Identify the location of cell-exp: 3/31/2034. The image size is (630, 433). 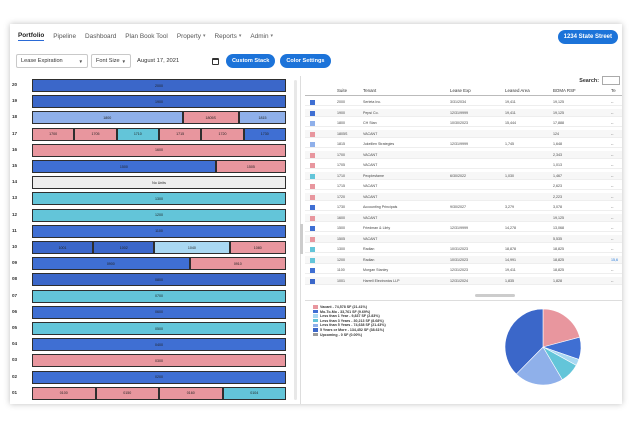
(458, 102).